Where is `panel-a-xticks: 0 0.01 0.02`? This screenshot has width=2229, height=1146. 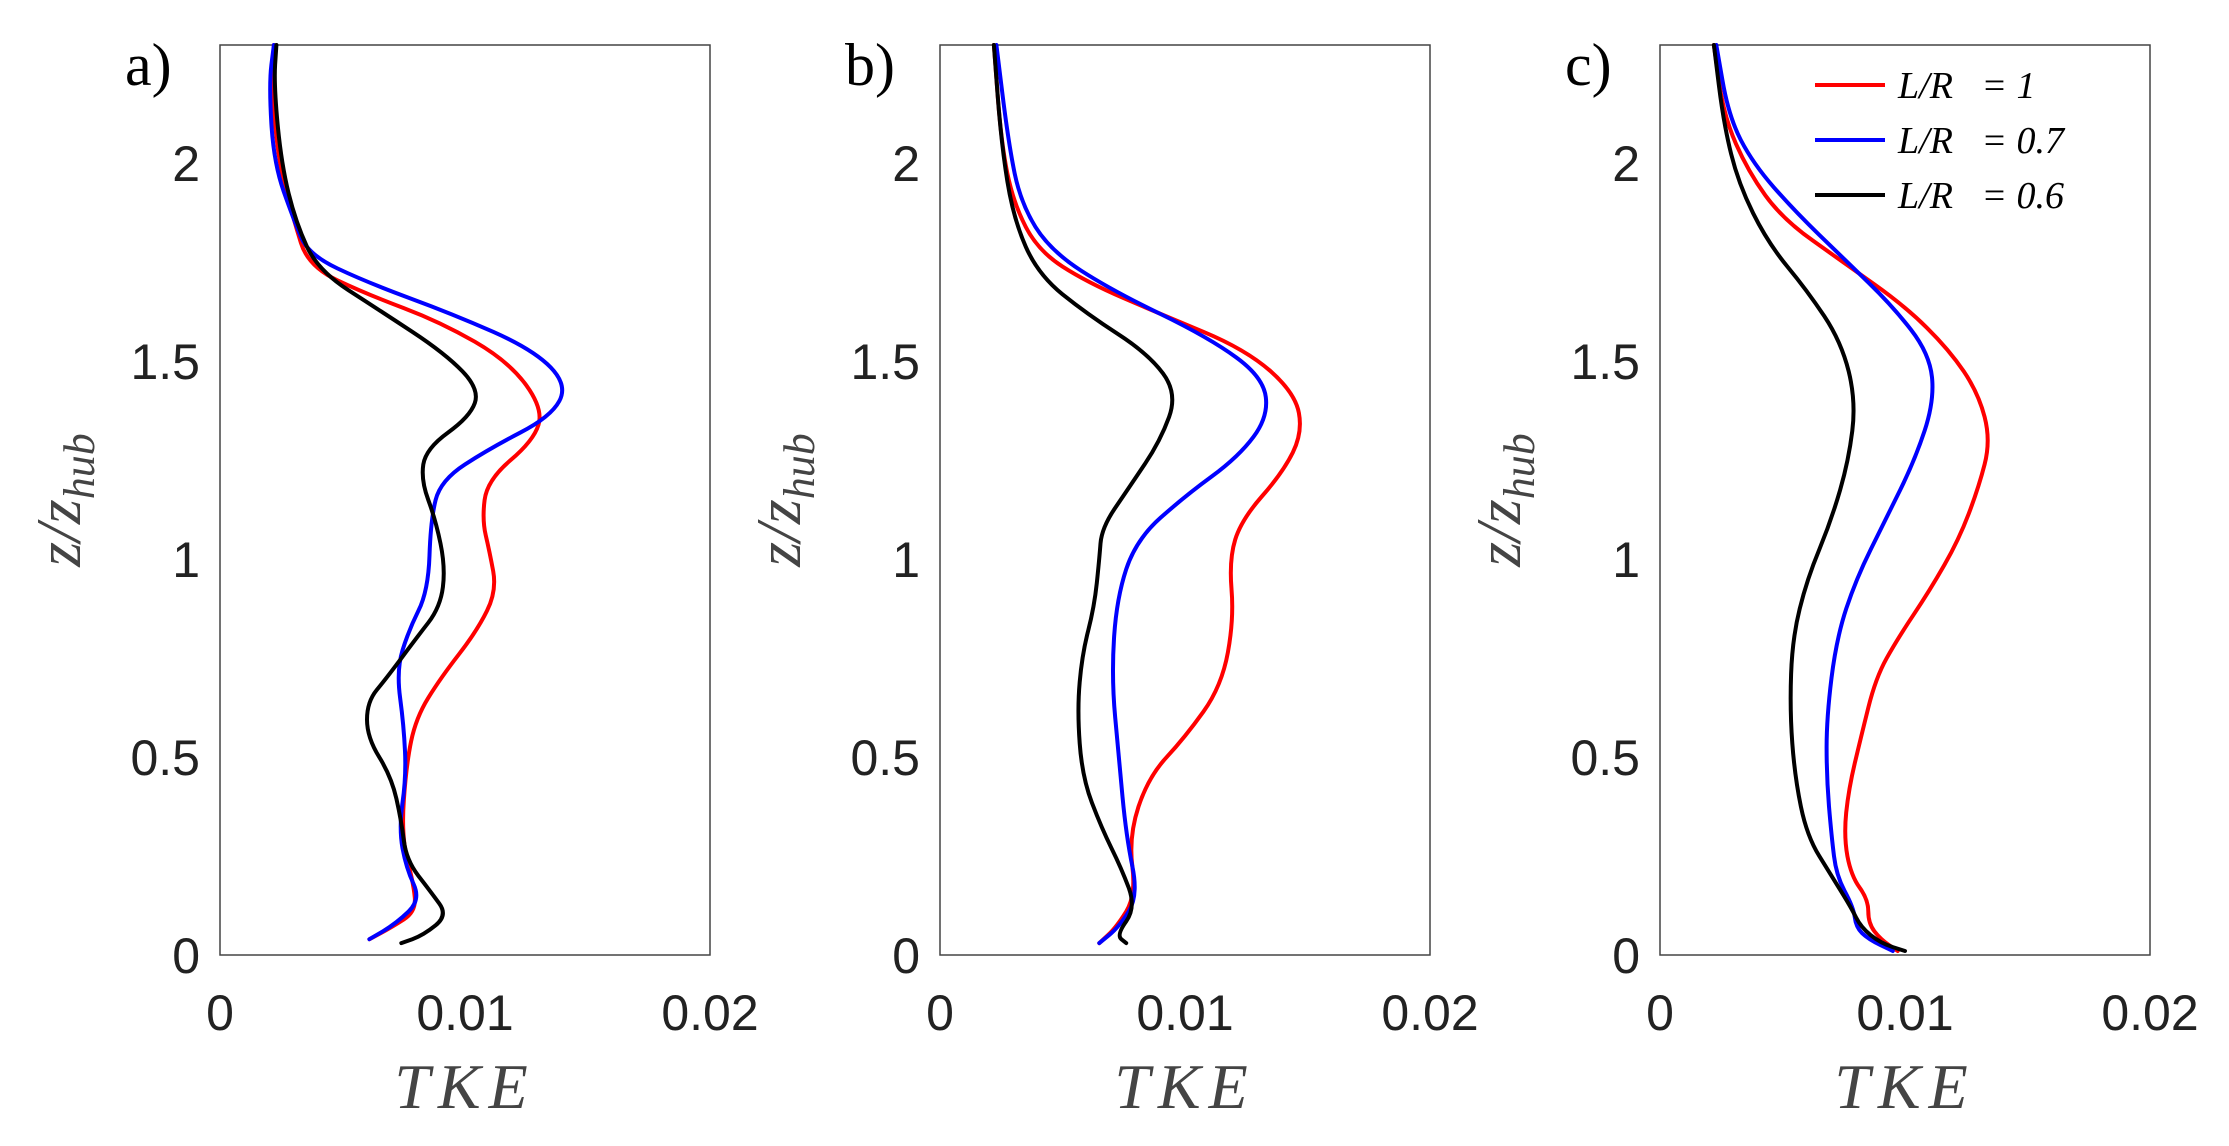
panel-a-xticks: 0 0.01 0.02 is located at coordinates (482, 1013).